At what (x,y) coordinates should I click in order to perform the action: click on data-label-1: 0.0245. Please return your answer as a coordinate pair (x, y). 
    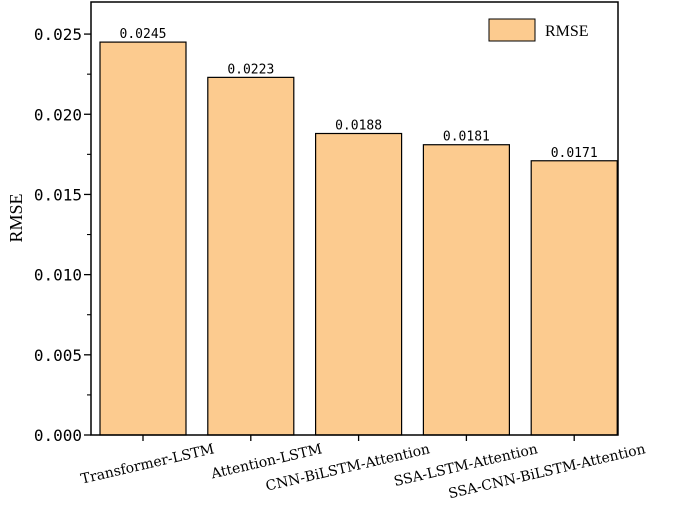
    Looking at the image, I should click on (143, 34).